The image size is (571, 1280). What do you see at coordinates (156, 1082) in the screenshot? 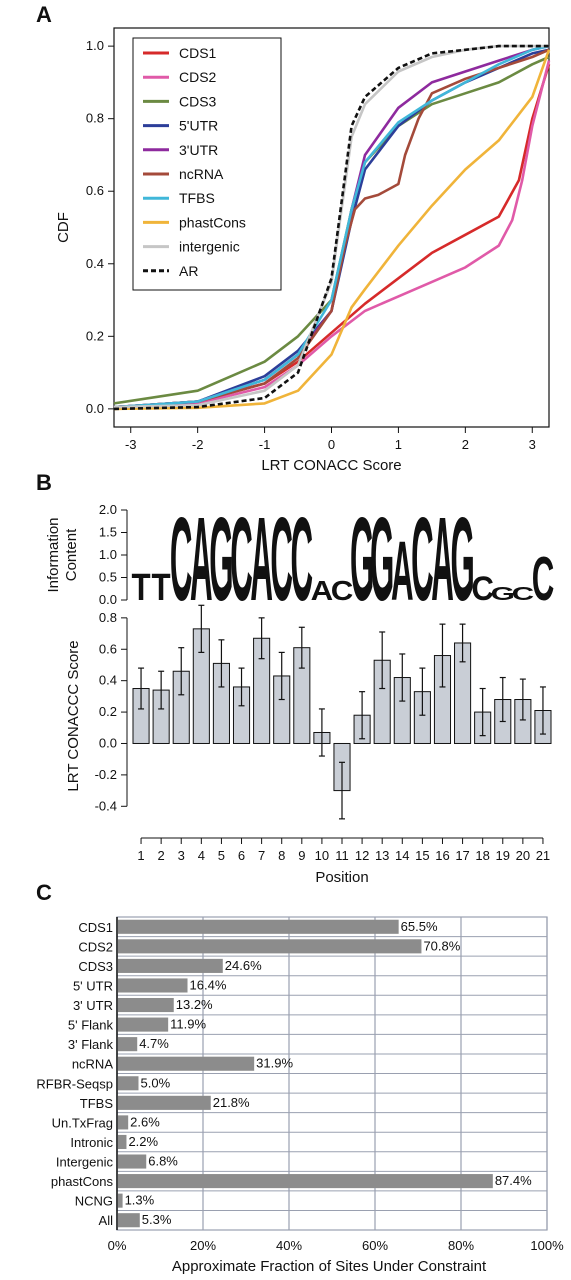
I see `bar-value-label: 5.0%` at bounding box center [156, 1082].